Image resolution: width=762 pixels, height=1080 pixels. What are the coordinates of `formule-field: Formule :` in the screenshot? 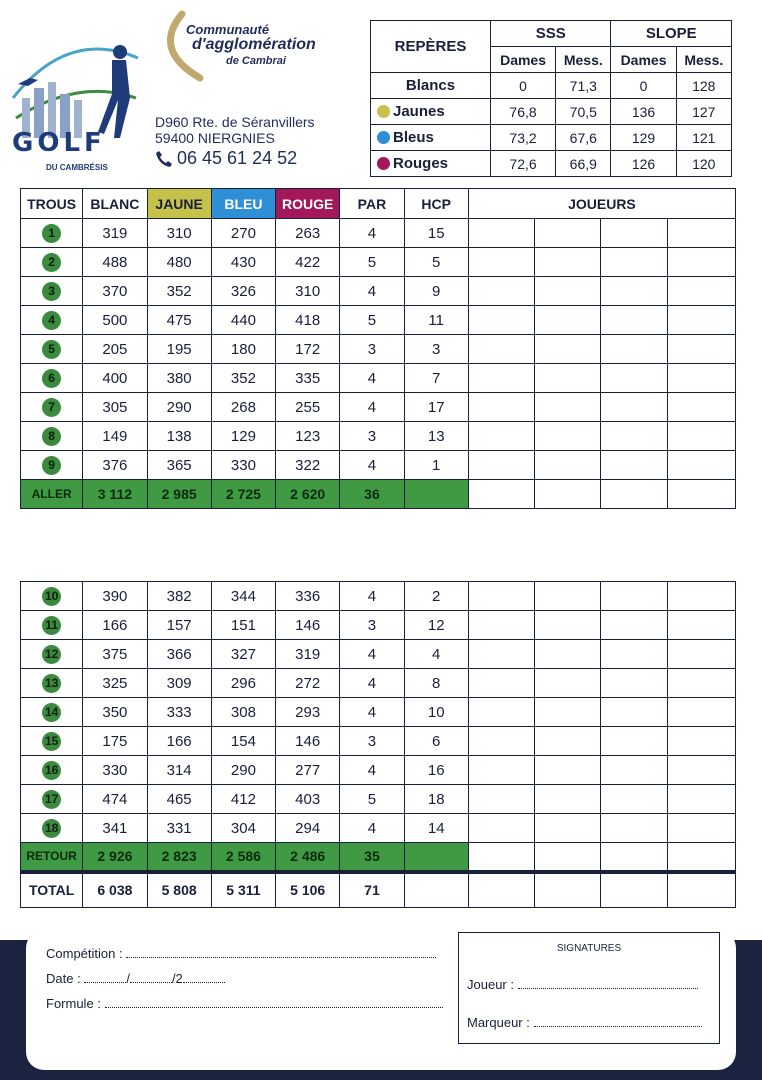 It's located at (244, 1003).